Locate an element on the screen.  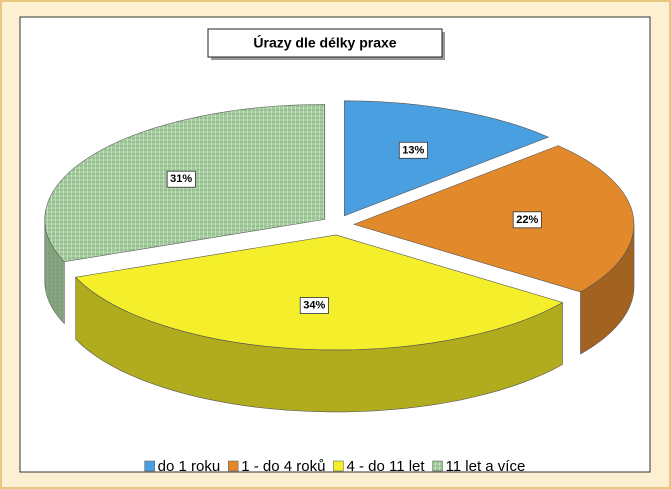
data-label: 31% is located at coordinates (181, 179).